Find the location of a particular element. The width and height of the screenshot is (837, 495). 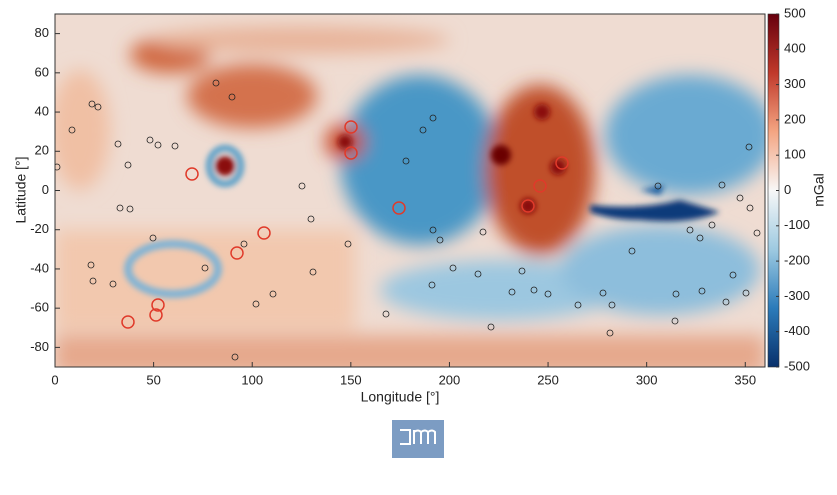

colorbar-tick-label: 300 is located at coordinates (795, 83).